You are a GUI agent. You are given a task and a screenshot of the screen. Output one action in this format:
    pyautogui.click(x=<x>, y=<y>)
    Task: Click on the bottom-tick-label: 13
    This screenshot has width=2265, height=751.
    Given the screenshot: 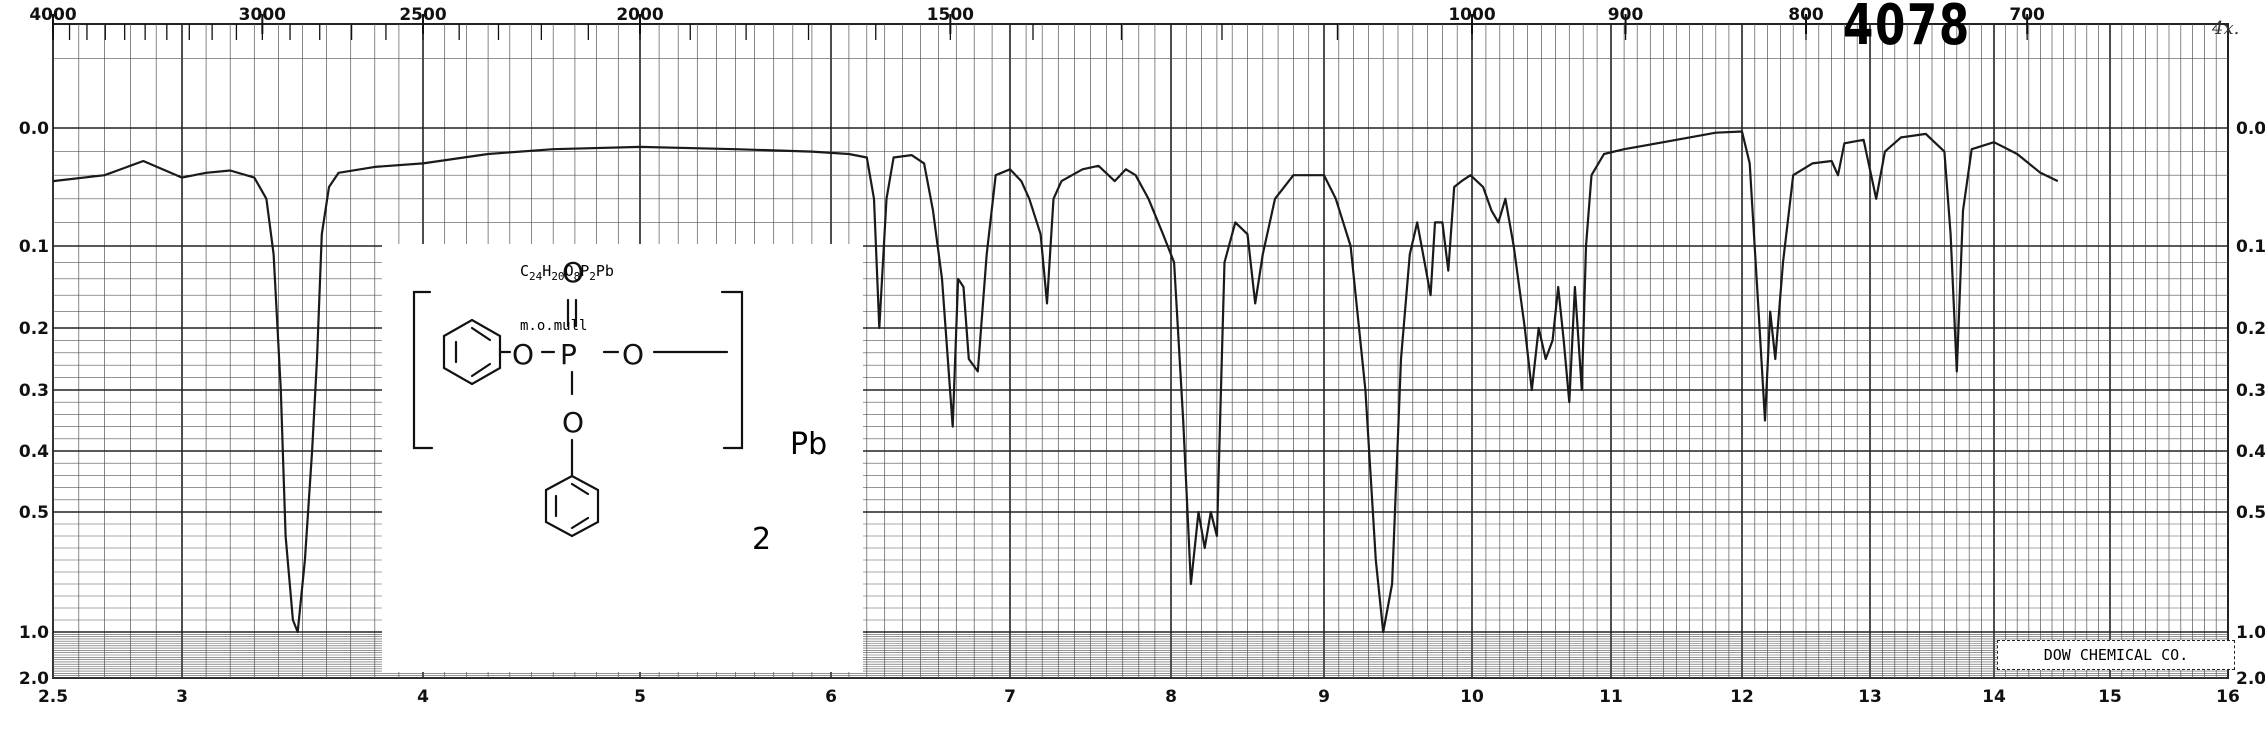 What is the action you would take?
    pyautogui.click(x=1870, y=697)
    